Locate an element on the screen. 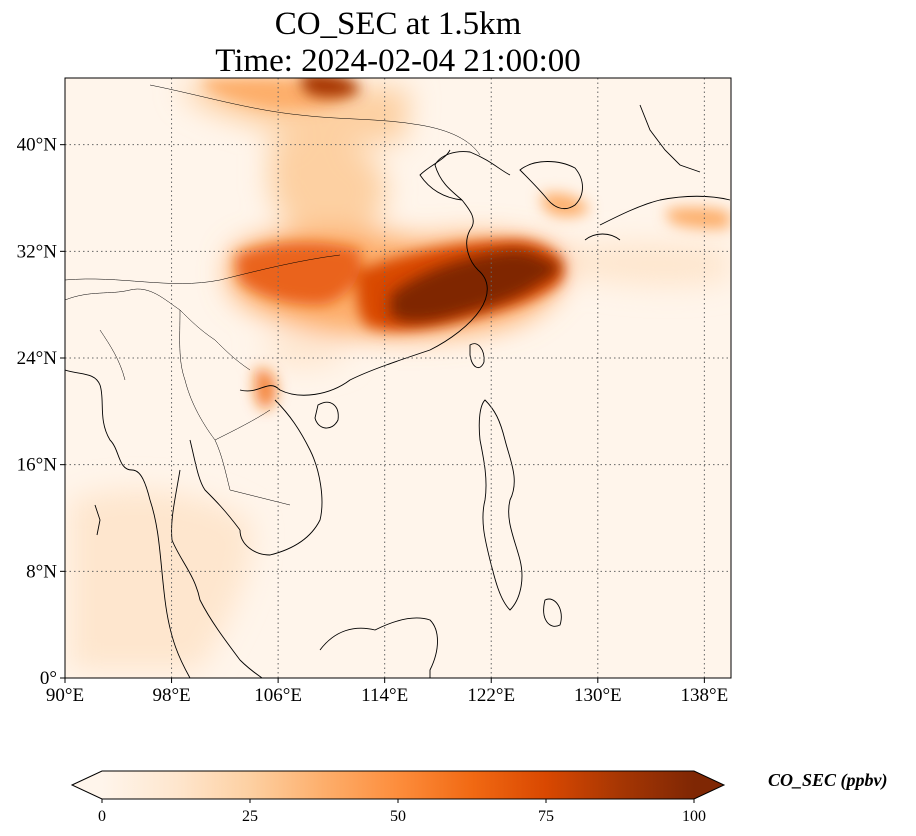 The image size is (916, 836). y-axis-ticks: 0° 8°N 16°N 24°N 32°N 40°N is located at coordinates (41, 412).